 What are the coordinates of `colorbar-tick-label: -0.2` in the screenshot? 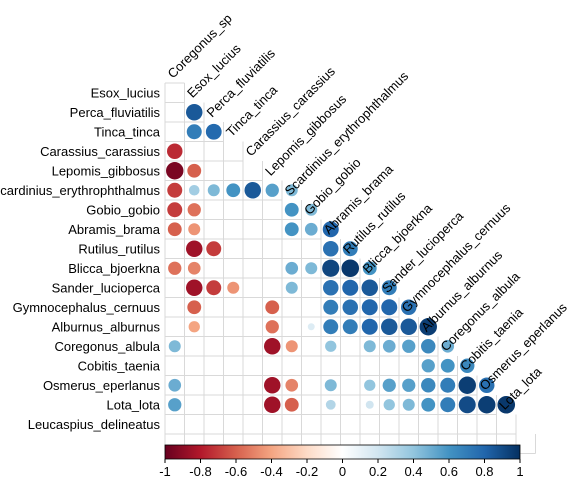 It's located at (307, 471).